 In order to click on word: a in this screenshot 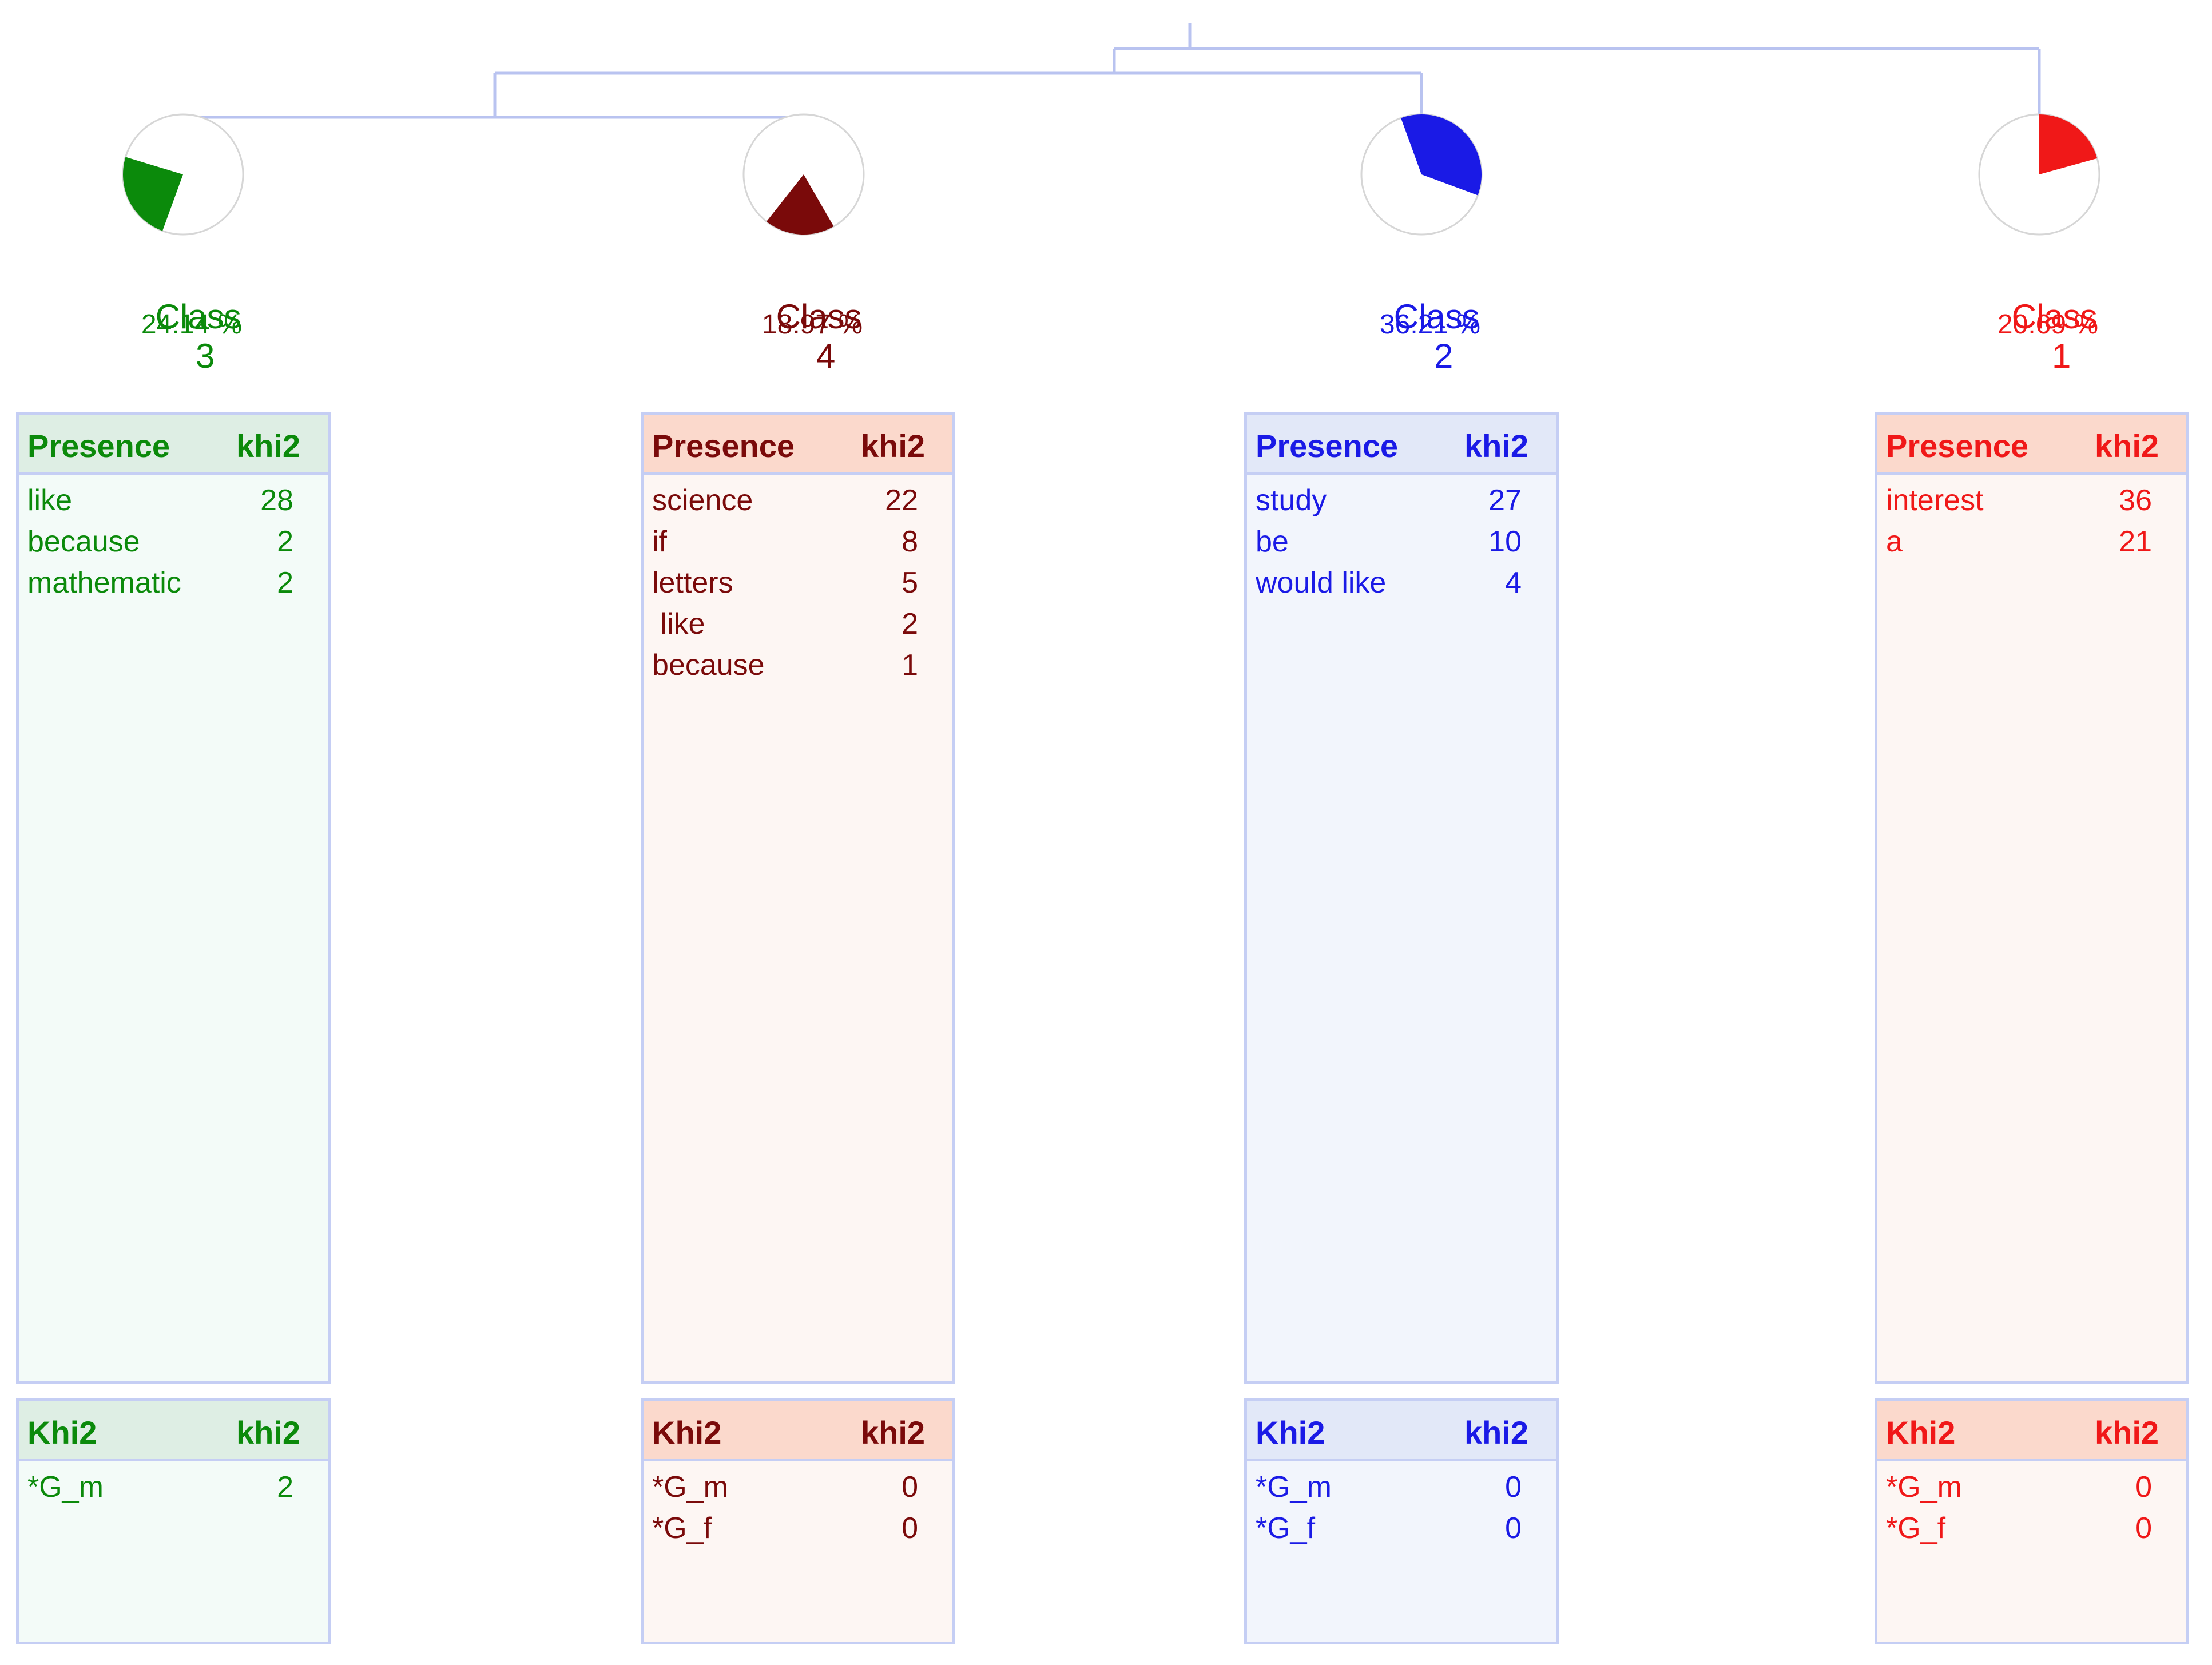, I will do `click(1894, 541)`.